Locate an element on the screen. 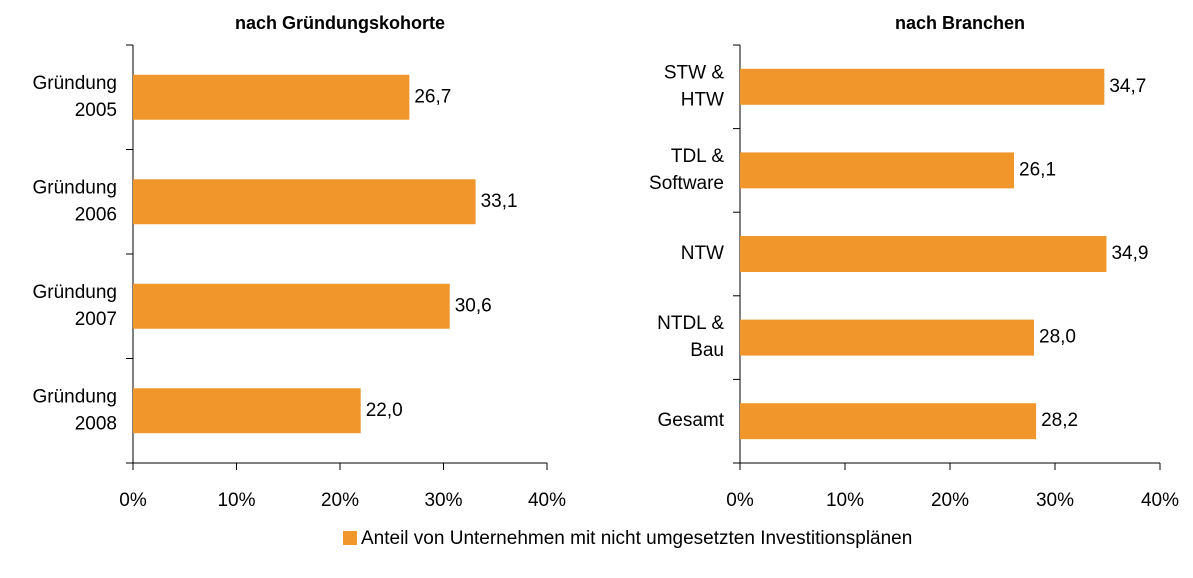  legend-swatch is located at coordinates (350, 538).